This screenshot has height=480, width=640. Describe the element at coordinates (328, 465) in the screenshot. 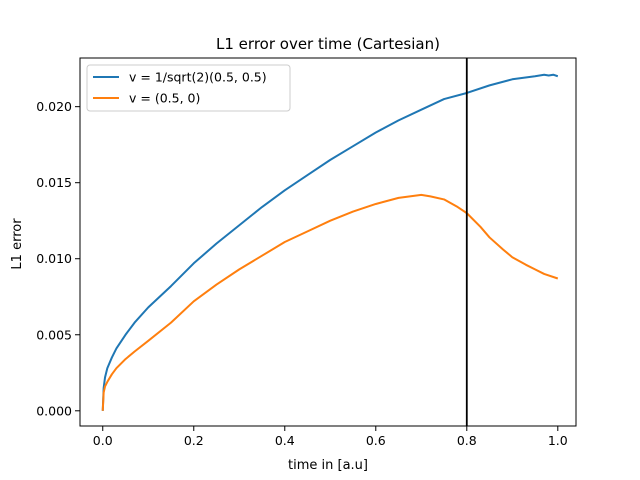

I see `x-axis-label: time in [a.u]` at that location.